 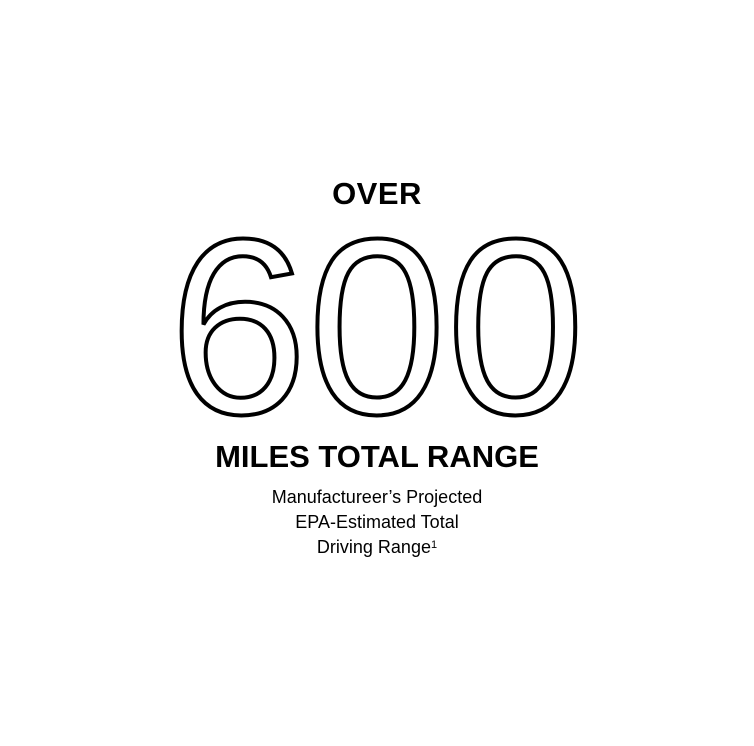 What do you see at coordinates (377, 193) in the screenshot?
I see `eyebrow-text: OVER` at bounding box center [377, 193].